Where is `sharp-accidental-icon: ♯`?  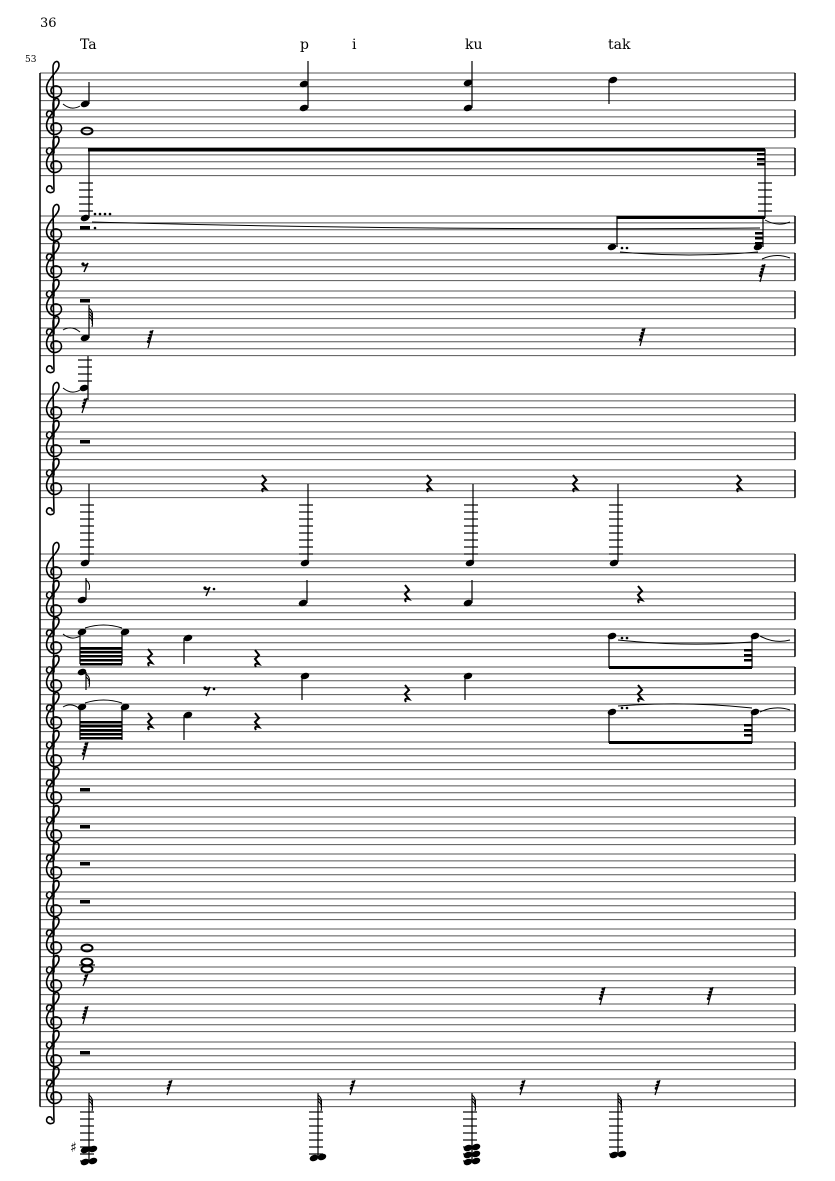 sharp-accidental-icon: ♯ is located at coordinates (73, 1148).